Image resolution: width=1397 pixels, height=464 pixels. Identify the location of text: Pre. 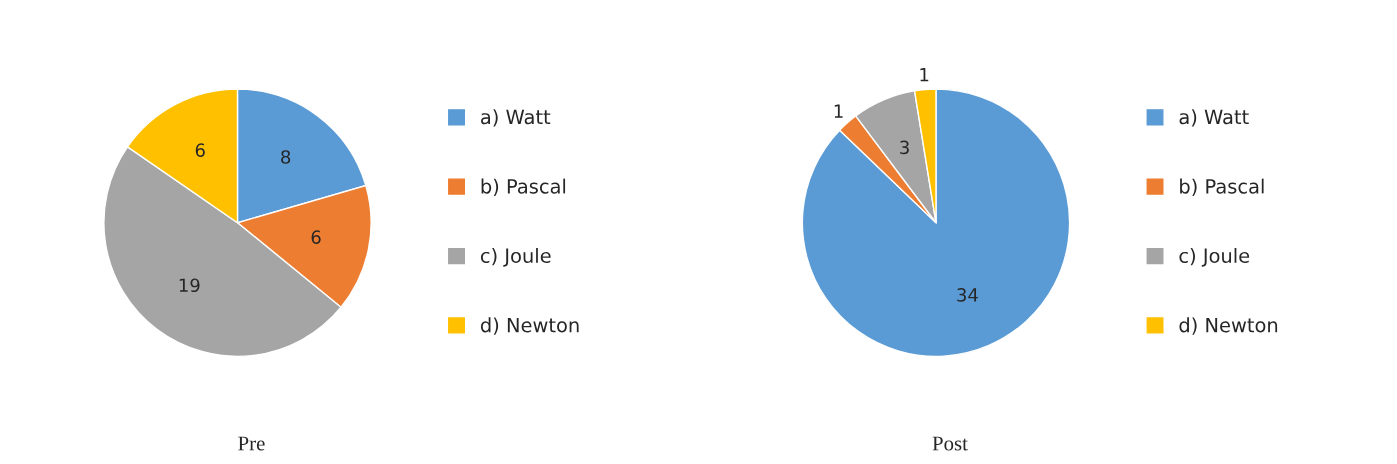
(251, 443).